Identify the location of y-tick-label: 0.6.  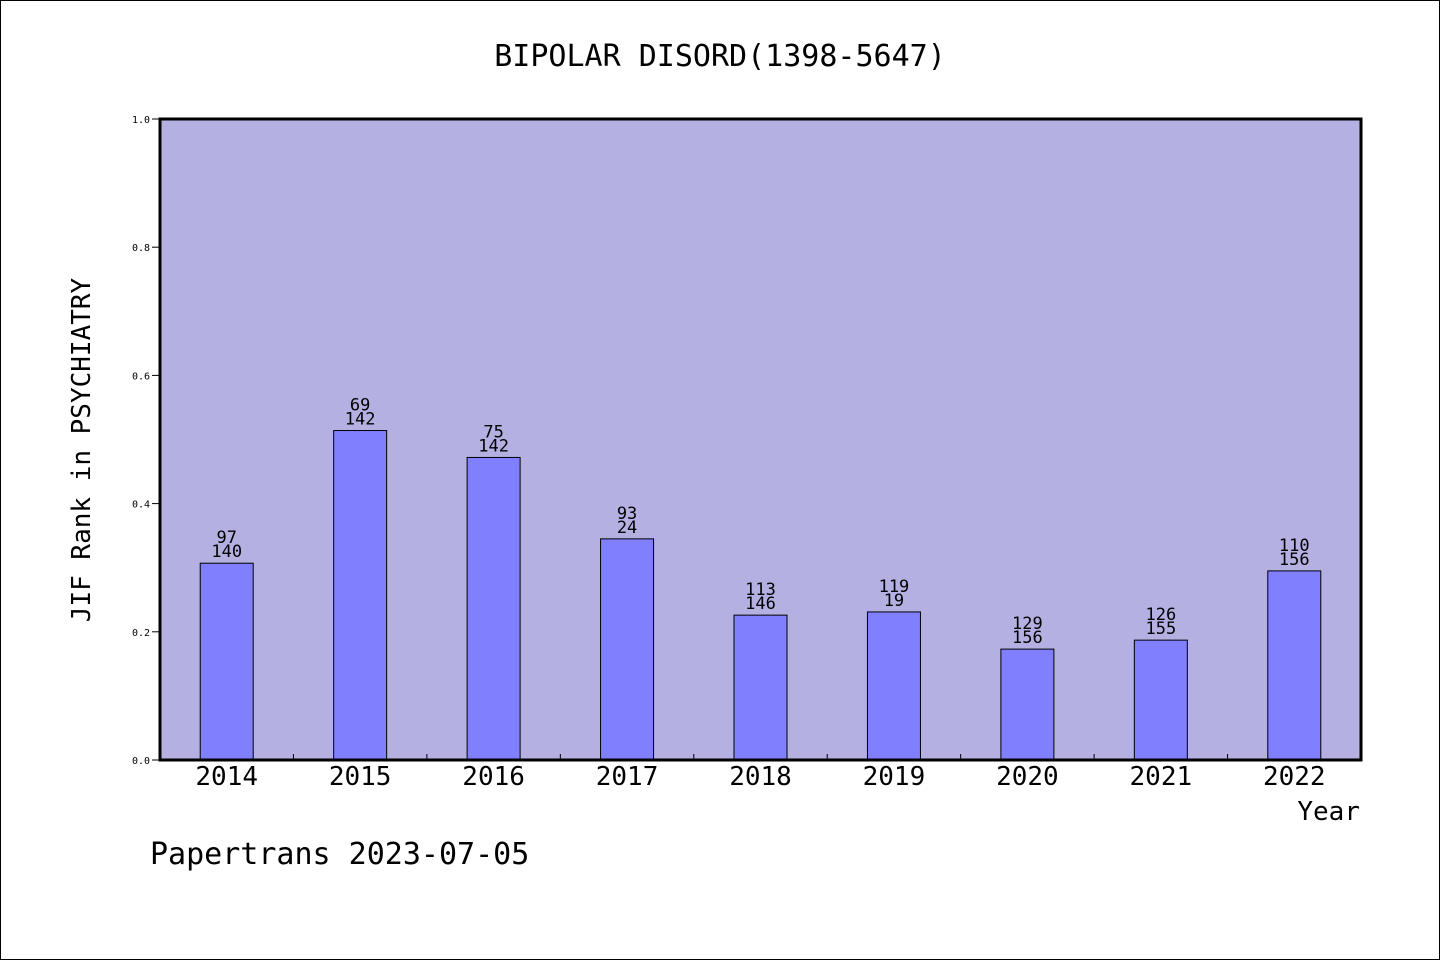
(141, 376).